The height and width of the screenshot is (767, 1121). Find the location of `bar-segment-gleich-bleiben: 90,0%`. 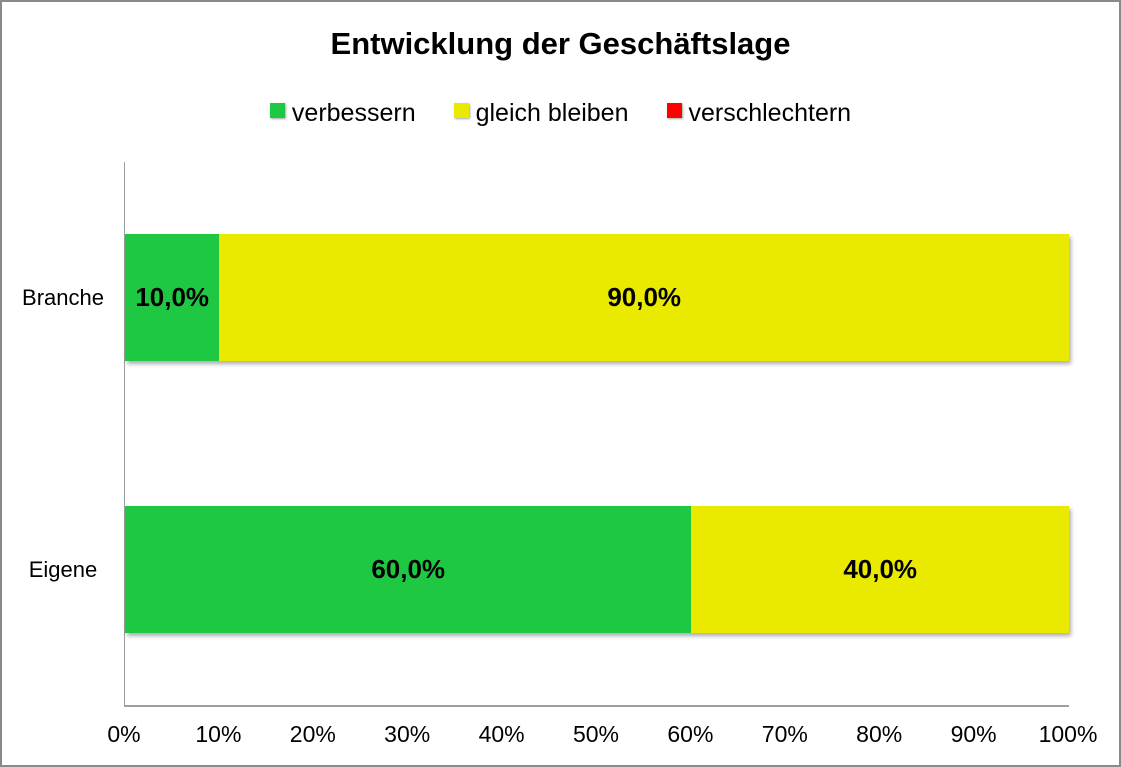

bar-segment-gleich-bleiben: 90,0% is located at coordinates (644, 297).